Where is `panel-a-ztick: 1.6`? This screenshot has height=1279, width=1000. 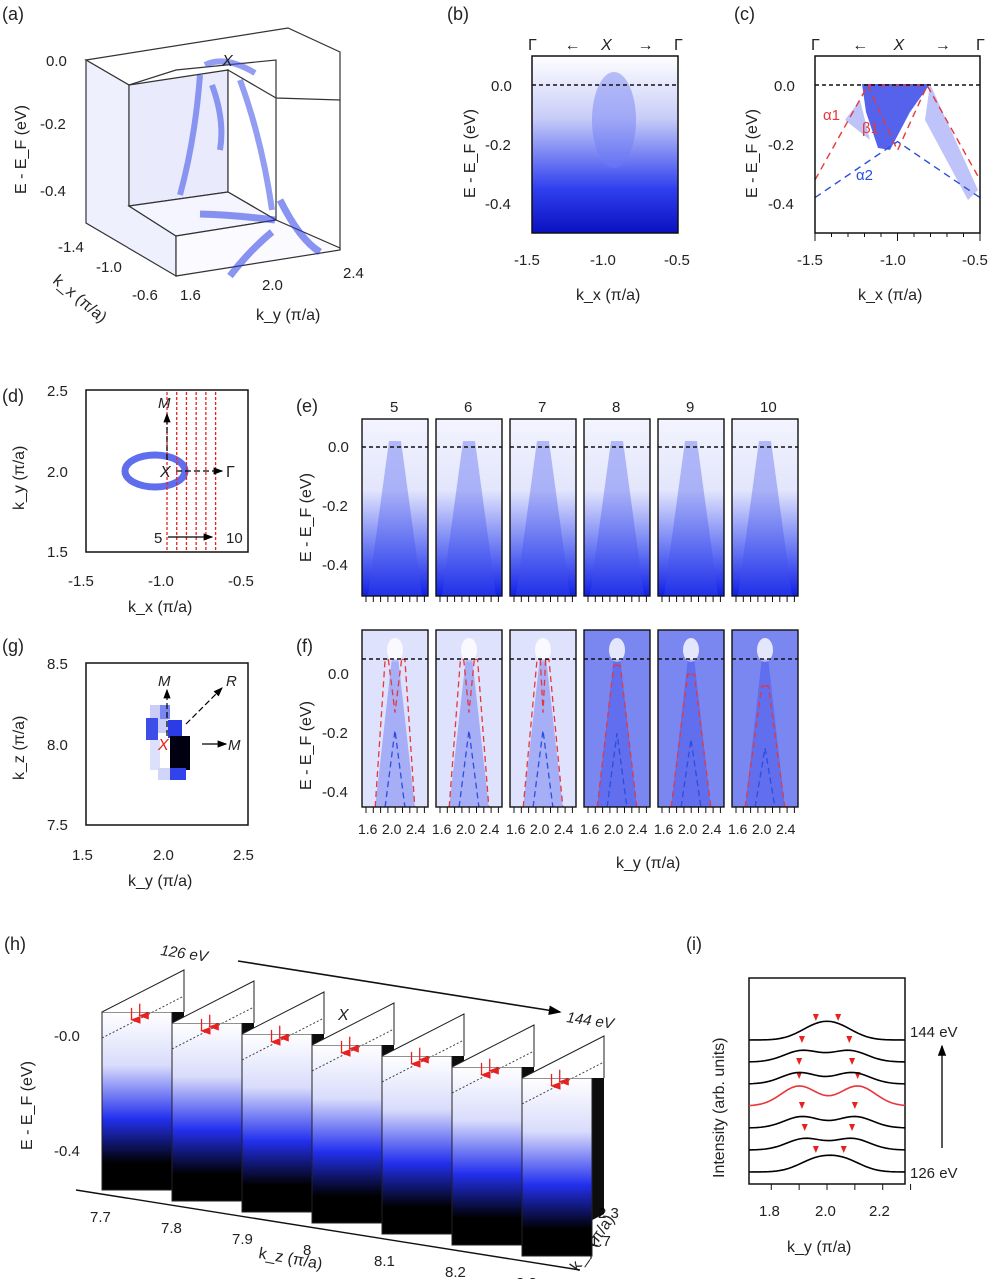 panel-a-ztick: 1.6 is located at coordinates (190, 295).